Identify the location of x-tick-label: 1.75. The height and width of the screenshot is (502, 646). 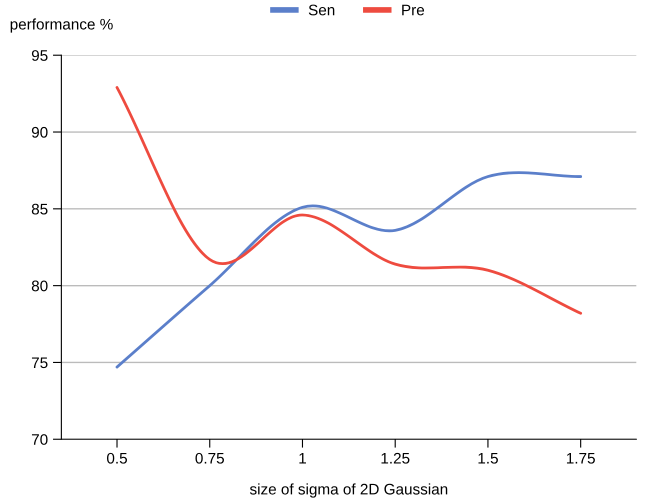
(580, 458).